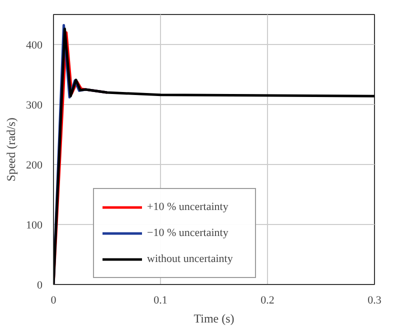 This screenshot has width=396, height=328. I want to click on x-tick-label: 0.3, so click(375, 300).